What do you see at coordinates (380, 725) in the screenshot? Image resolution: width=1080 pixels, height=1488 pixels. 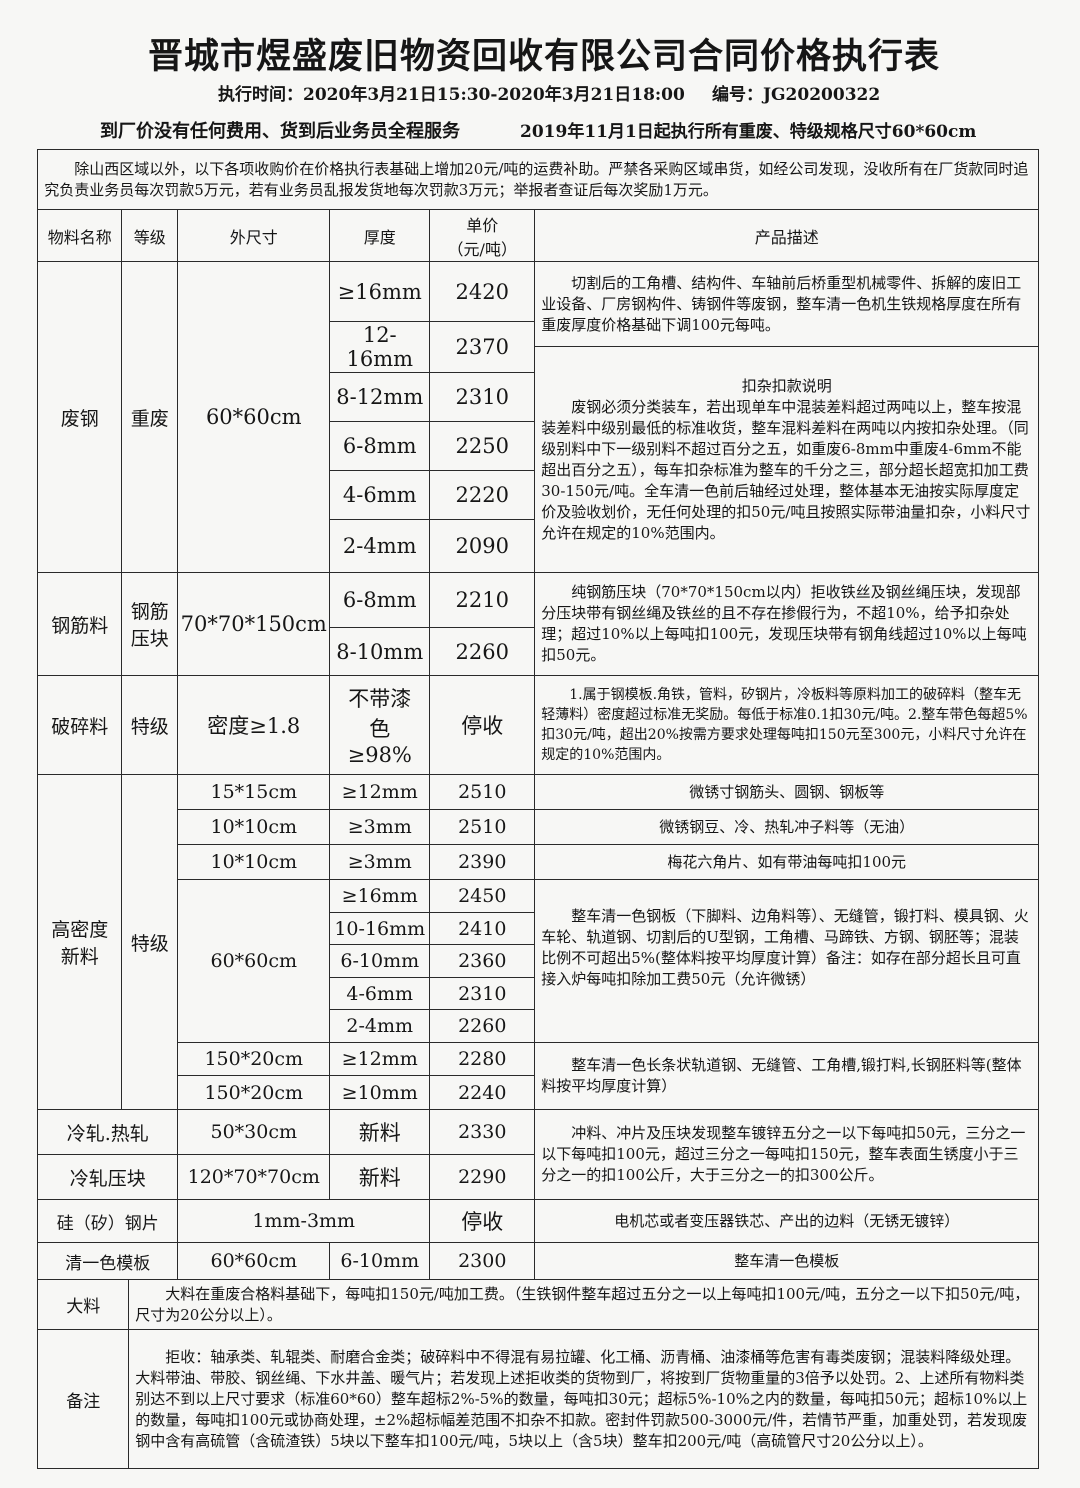 I see `crushed-thickness: 不带漆色≥98%` at bounding box center [380, 725].